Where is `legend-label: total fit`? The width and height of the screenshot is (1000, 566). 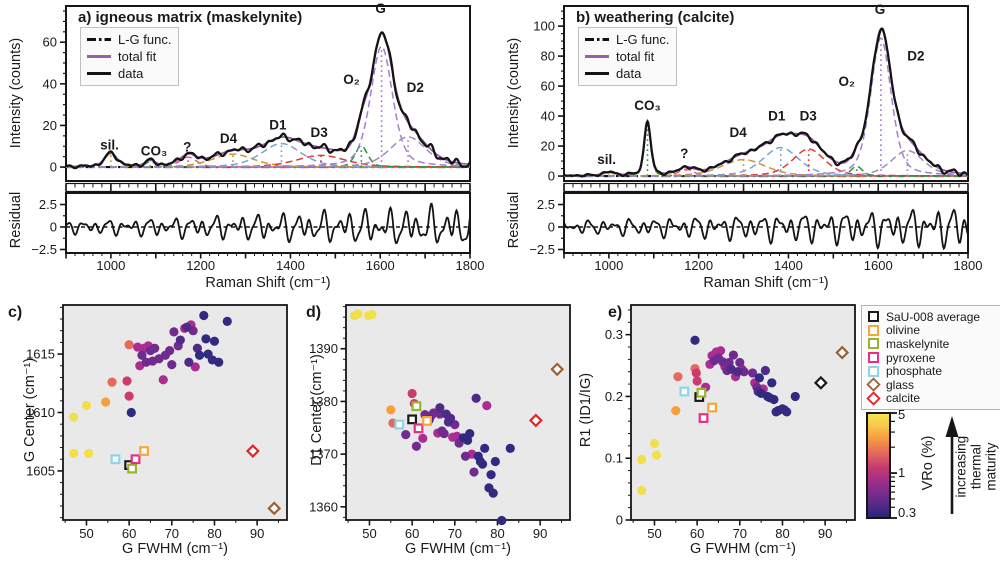 legend-label: total fit is located at coordinates (137, 56).